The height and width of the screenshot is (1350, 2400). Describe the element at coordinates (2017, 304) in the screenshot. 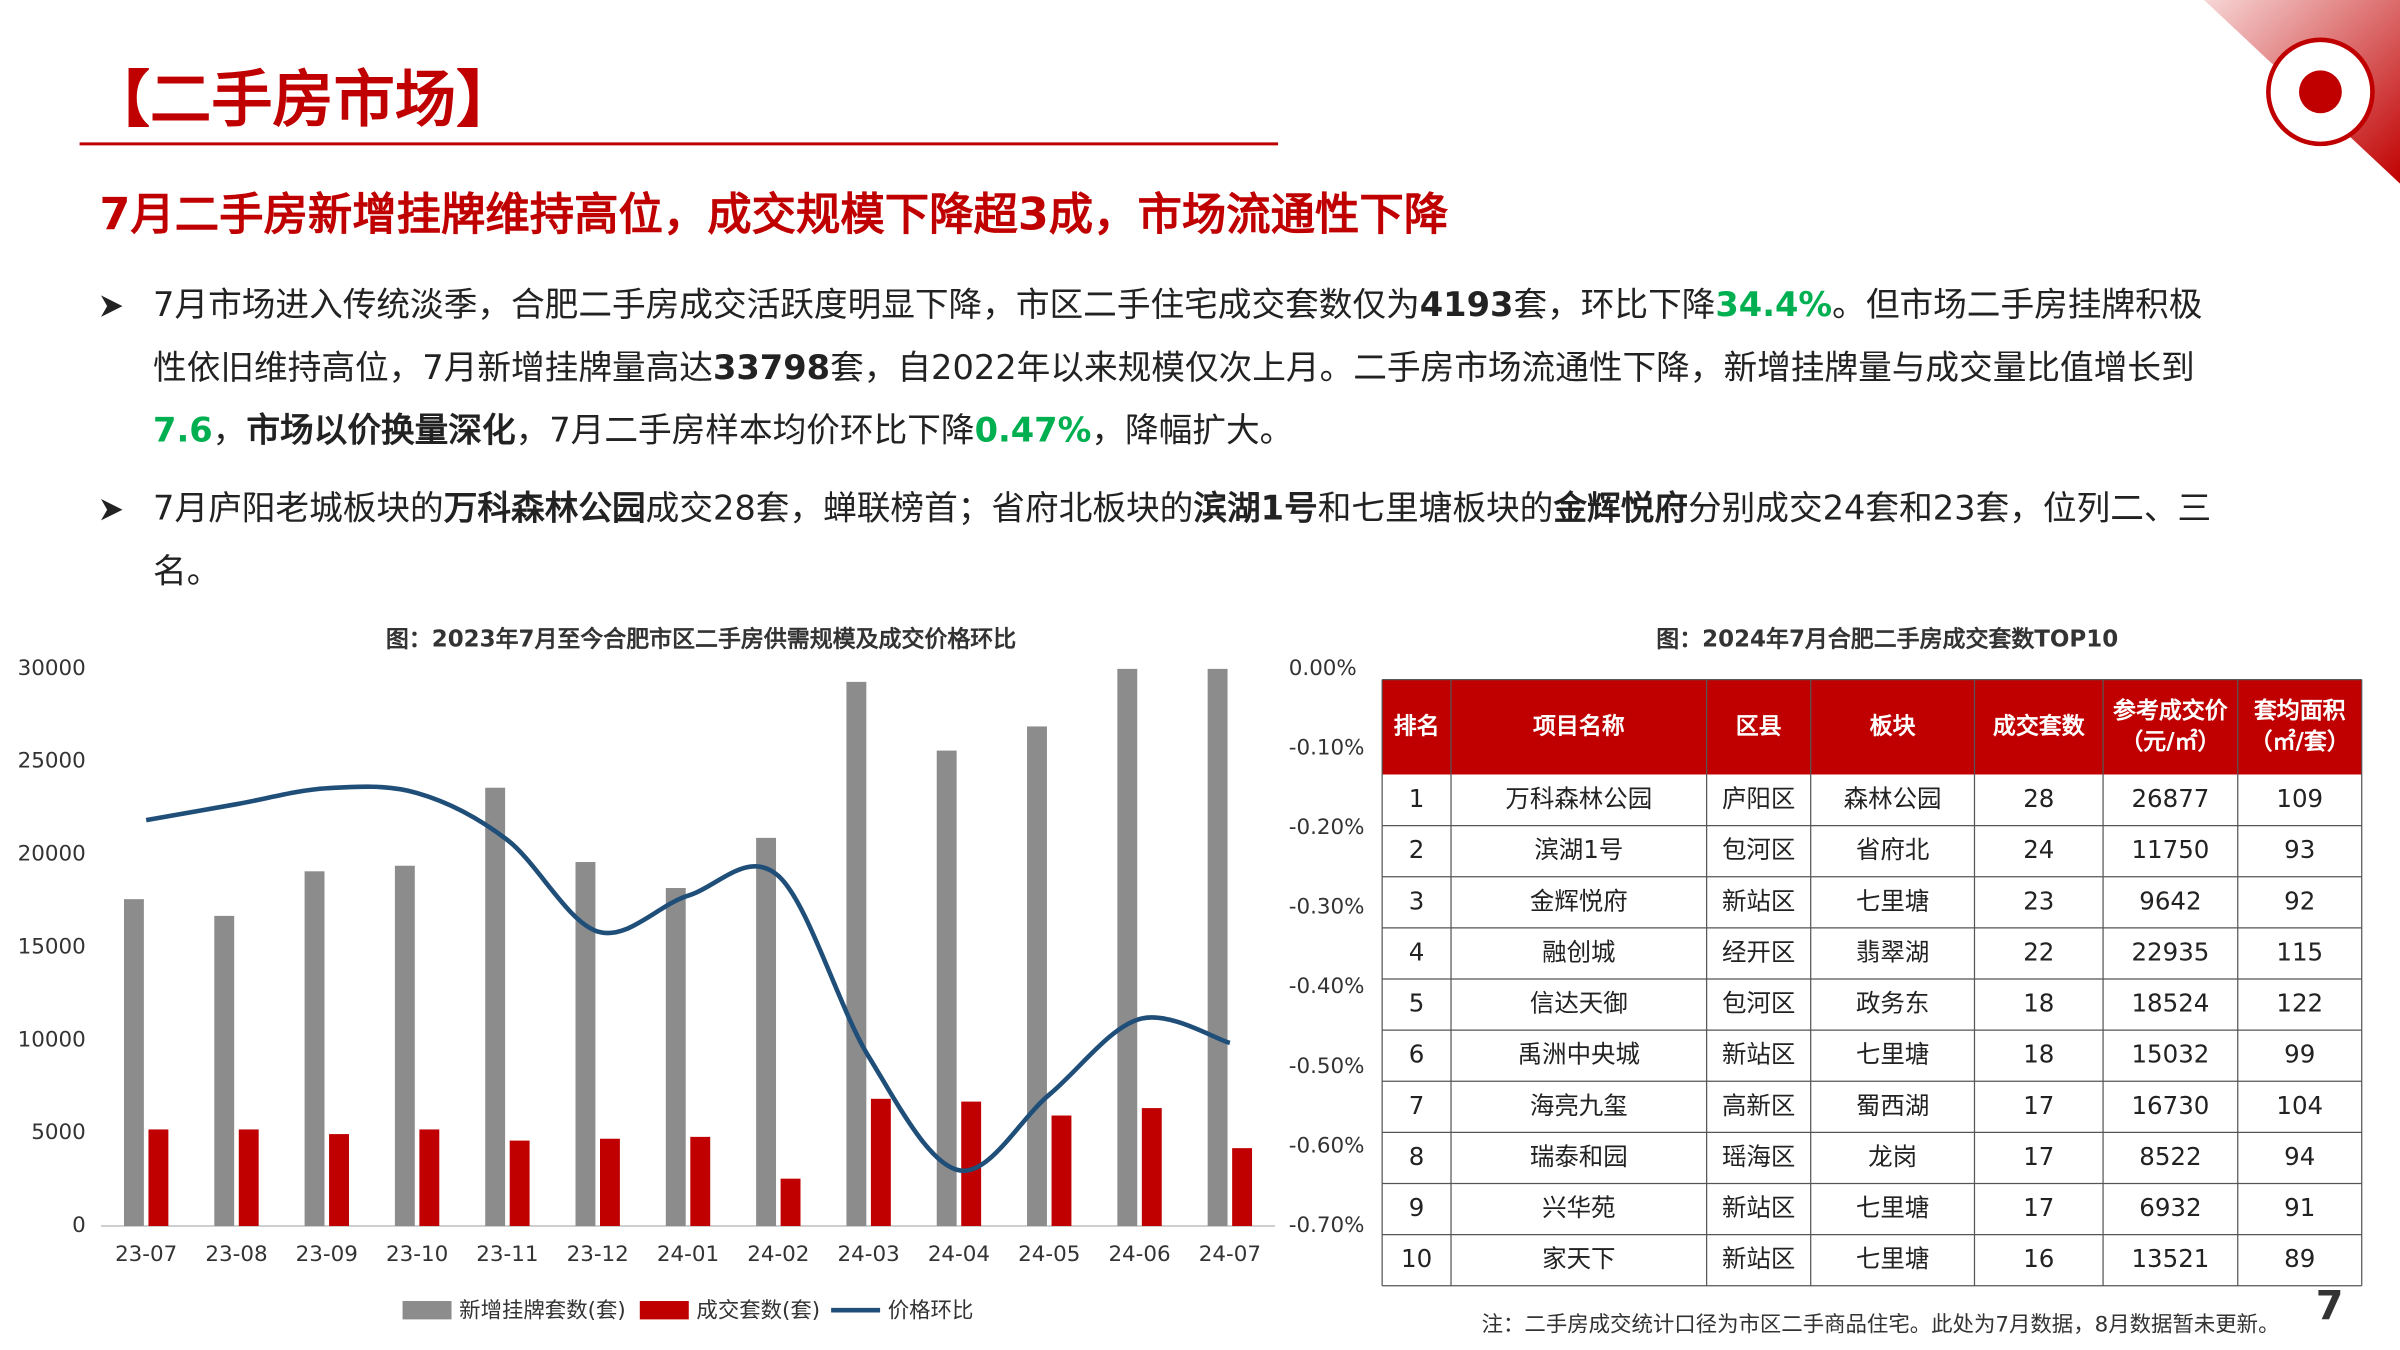

I see `bullet-text: 。但市场二手房挂牌积极` at that location.